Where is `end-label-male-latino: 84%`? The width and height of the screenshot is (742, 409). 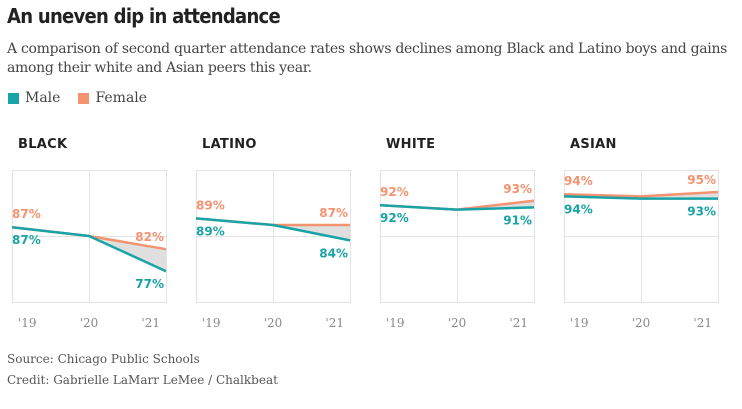
end-label-male-latino: 84% is located at coordinates (333, 253).